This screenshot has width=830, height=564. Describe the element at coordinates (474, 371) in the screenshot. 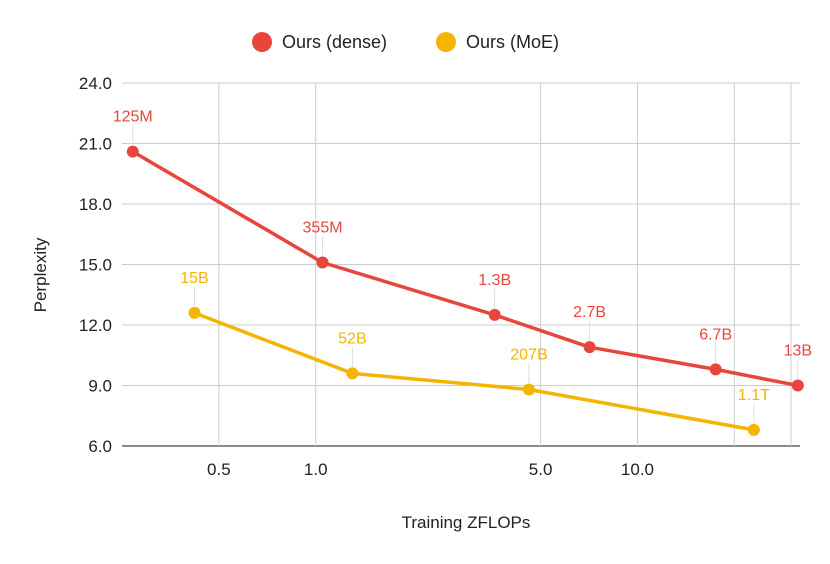

I see `series-line` at that location.